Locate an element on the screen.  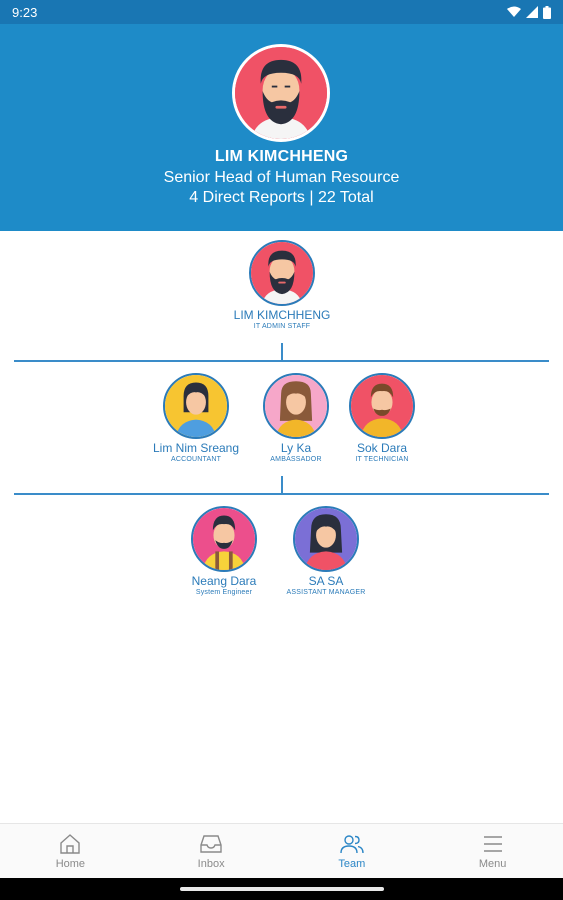
org-node-role: AMBASSADOR is located at coordinates (296, 459).